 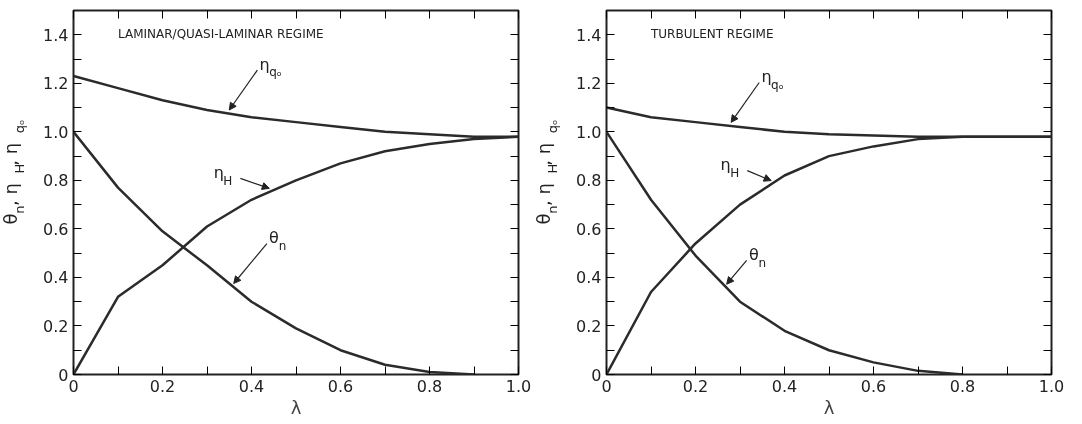 What do you see at coordinates (221, 33) in the screenshot?
I see `text: LAMINAR/QUASI-LAMINAR REGIME` at bounding box center [221, 33].